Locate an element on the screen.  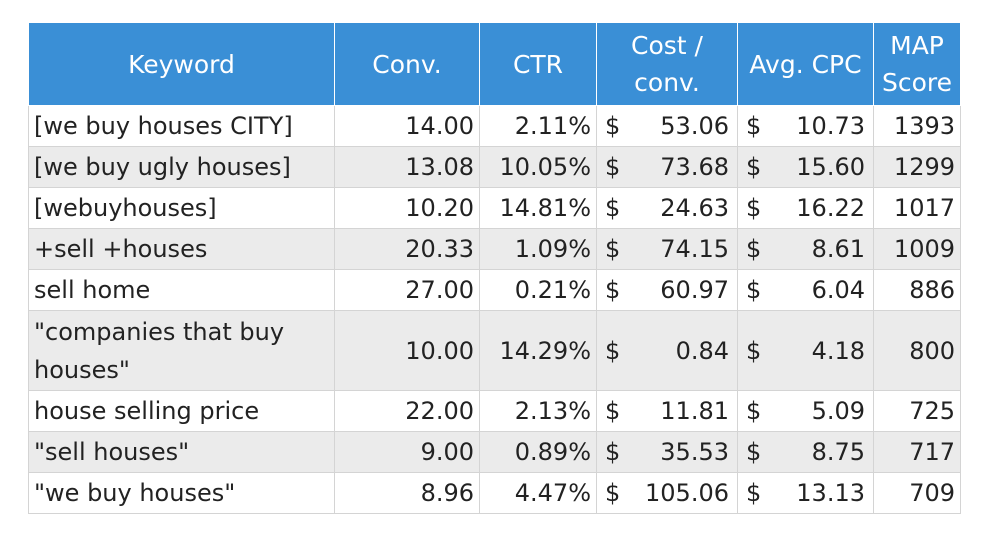
table-row: +sell +houses 20.33 1.09% $74.15 $8.61 1009 is located at coordinates (494, 249).